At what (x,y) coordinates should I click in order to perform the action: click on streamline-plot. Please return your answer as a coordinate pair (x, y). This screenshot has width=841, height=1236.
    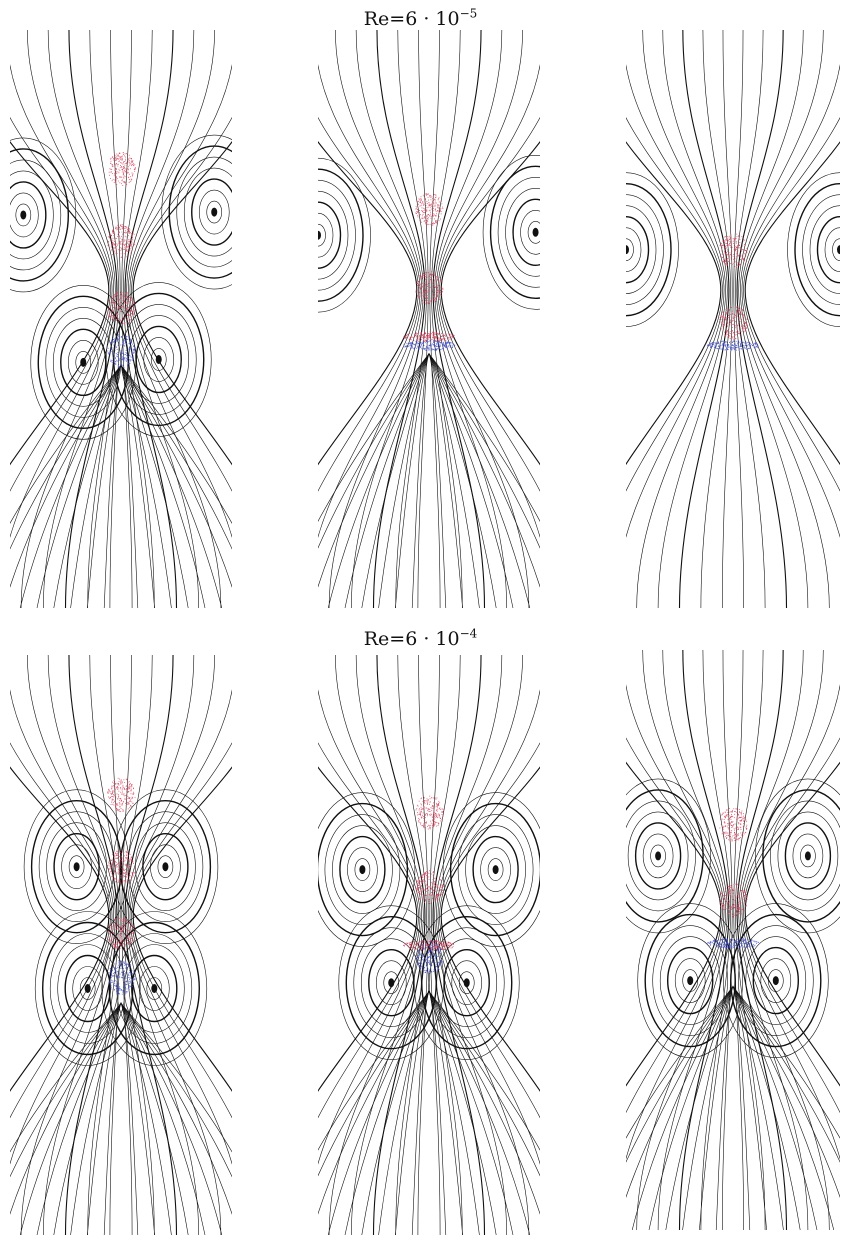
    Looking at the image, I should click on (429, 319).